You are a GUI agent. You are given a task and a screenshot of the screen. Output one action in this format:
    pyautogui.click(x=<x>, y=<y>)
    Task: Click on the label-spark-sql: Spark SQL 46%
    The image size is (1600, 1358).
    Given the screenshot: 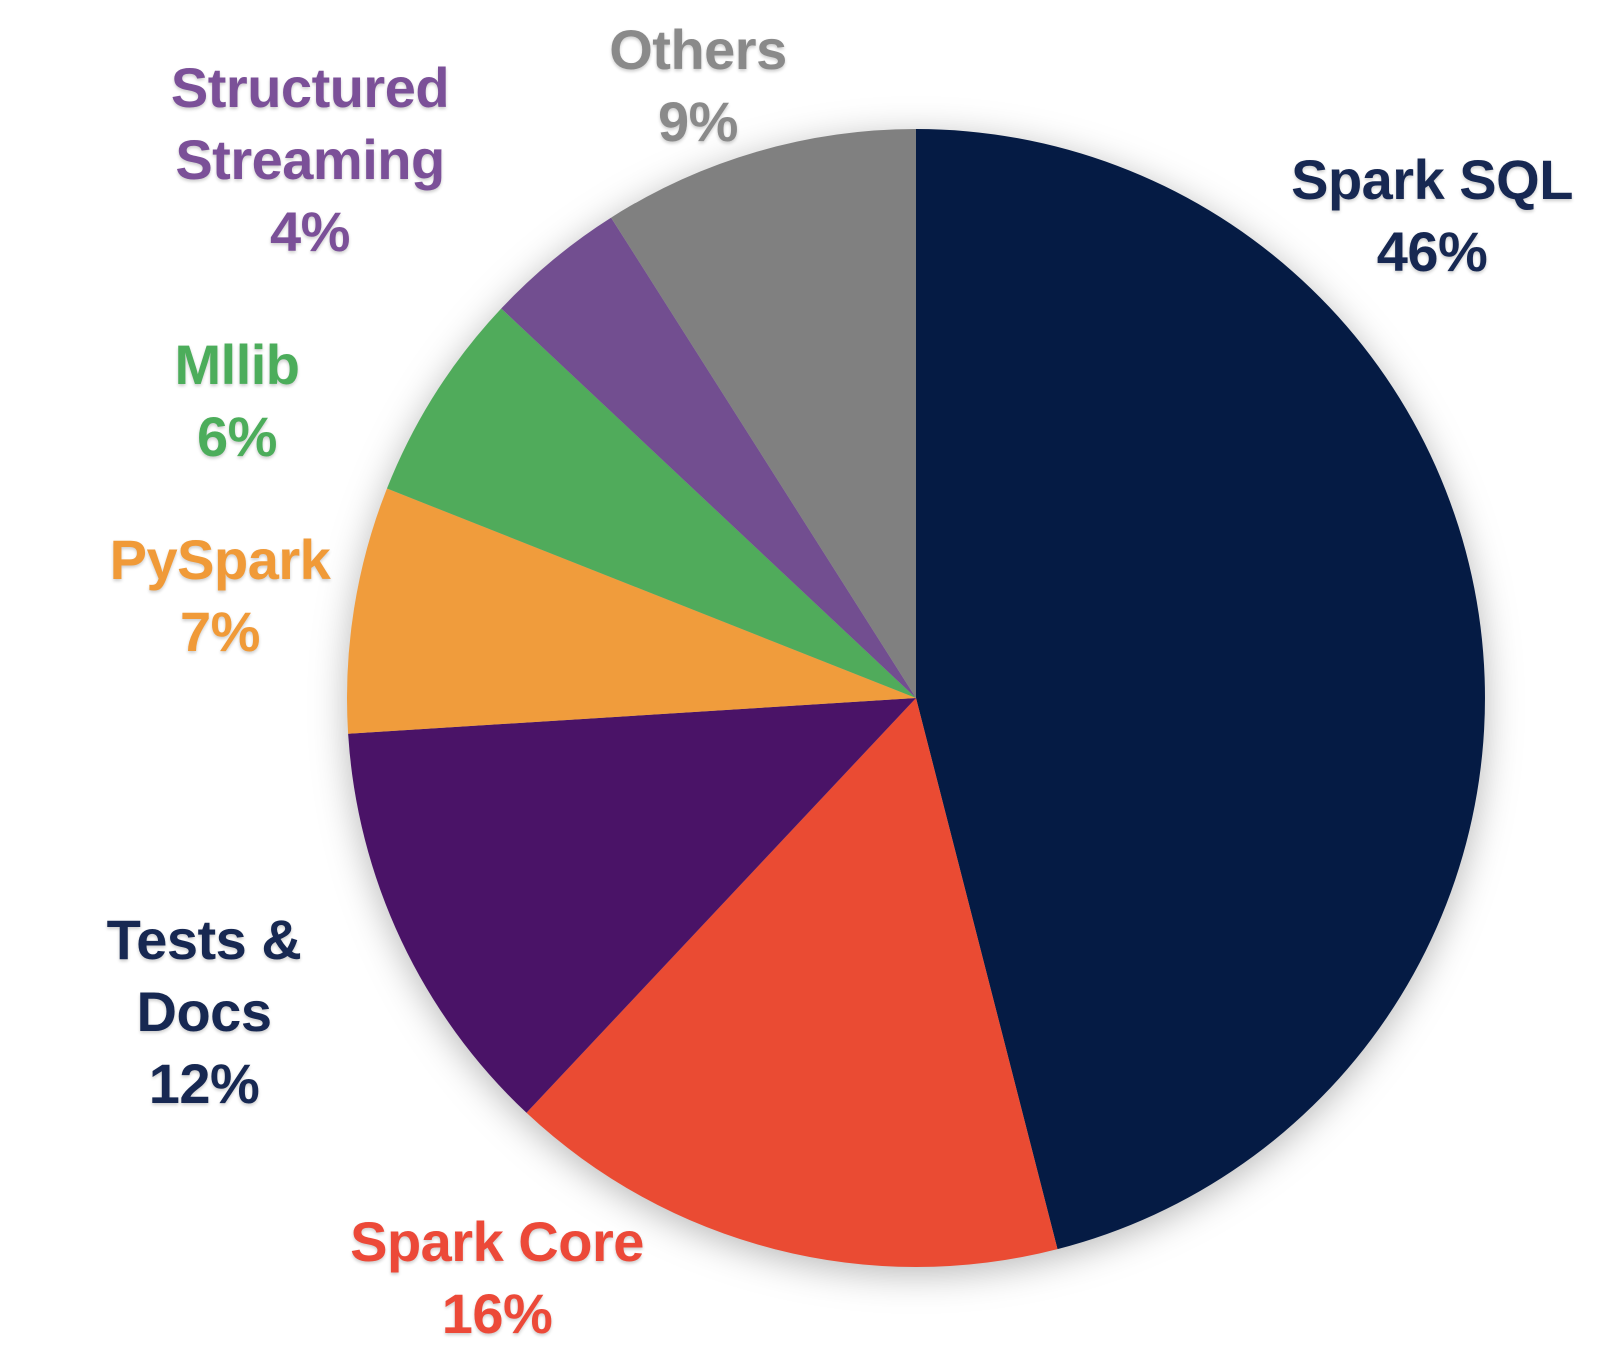 What is the action you would take?
    pyautogui.click(x=1432, y=216)
    